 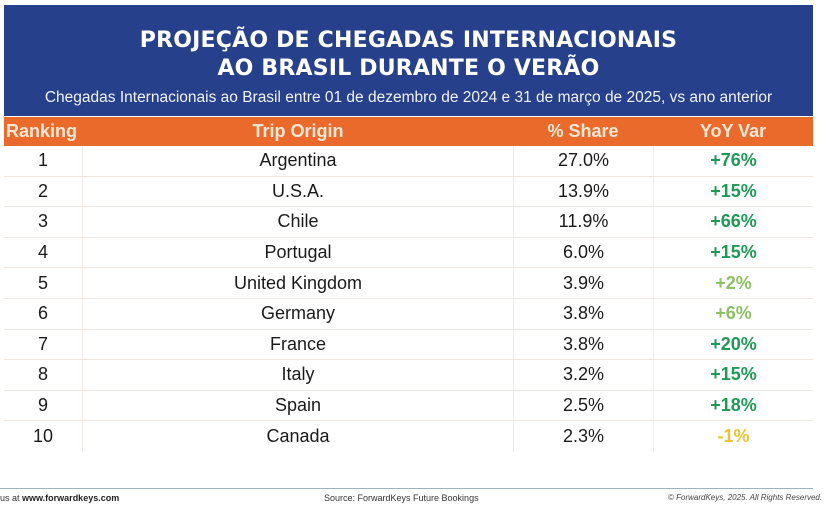 I want to click on table-row: 7 France 3.8% +20%, so click(x=408, y=345).